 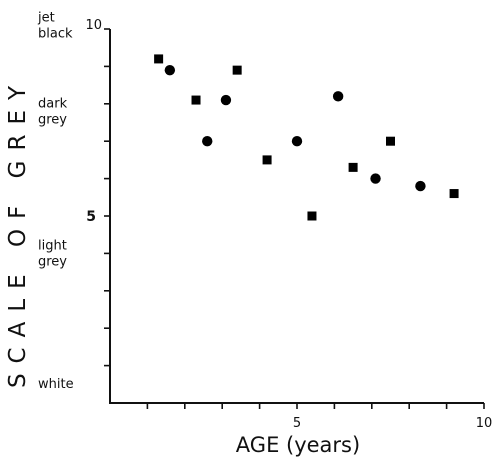 What do you see at coordinates (56, 384) in the screenshot?
I see `grey-scale-label: white` at bounding box center [56, 384].